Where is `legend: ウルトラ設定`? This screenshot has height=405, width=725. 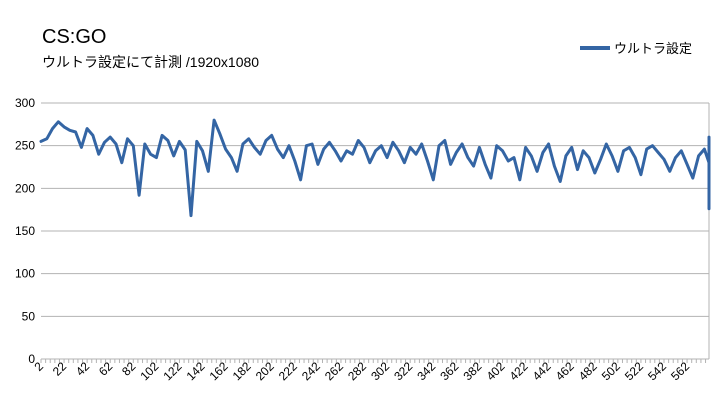
legend: ウルトラ設定 is located at coordinates (636, 47).